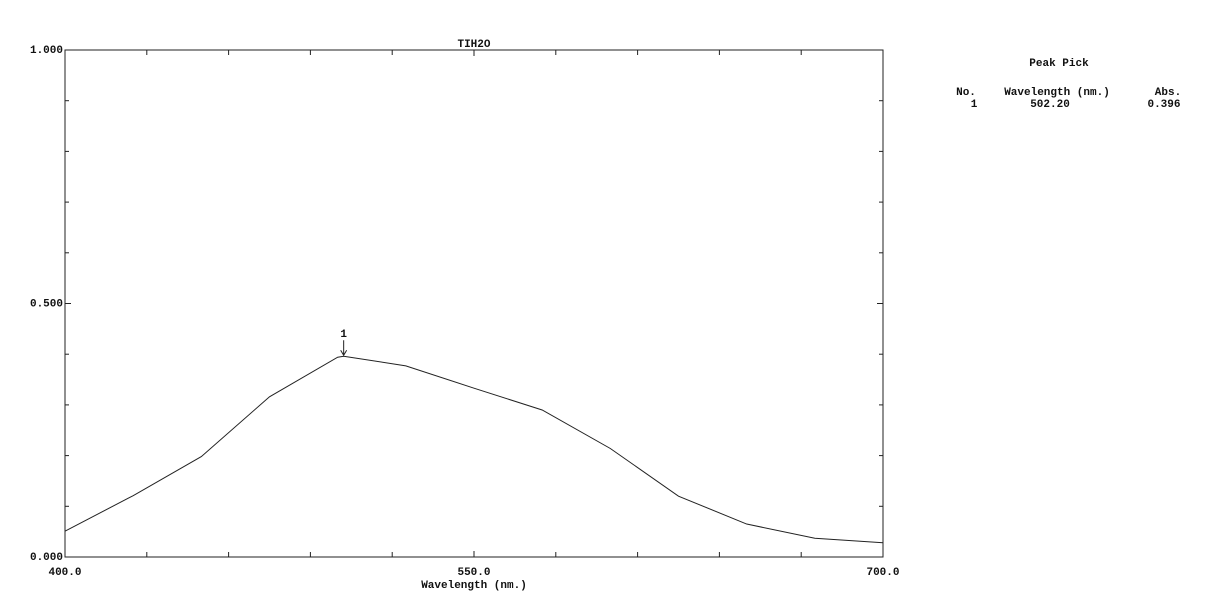 This screenshot has height=608, width=1213. I want to click on y-tick-label: 0.500, so click(46, 304).